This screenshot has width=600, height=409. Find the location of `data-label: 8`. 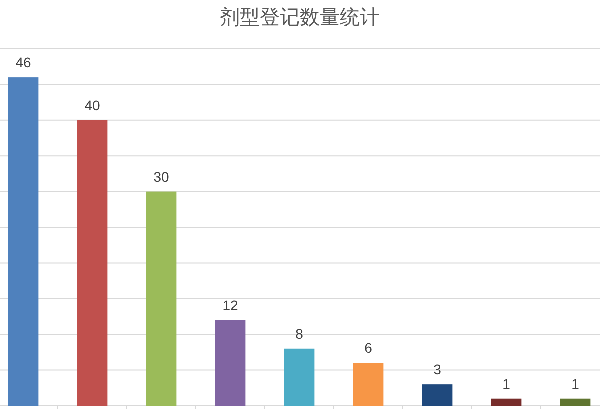

data-label: 8 is located at coordinates (300, 334).